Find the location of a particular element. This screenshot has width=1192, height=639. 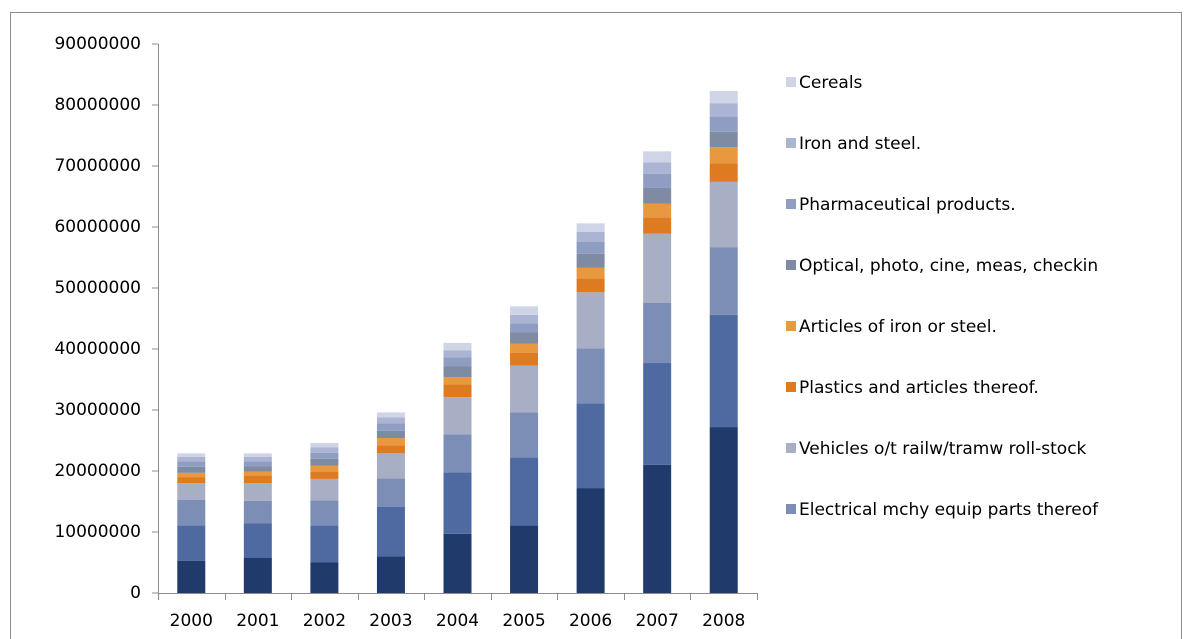

y-tick-label: 60000000 is located at coordinates (97, 227).